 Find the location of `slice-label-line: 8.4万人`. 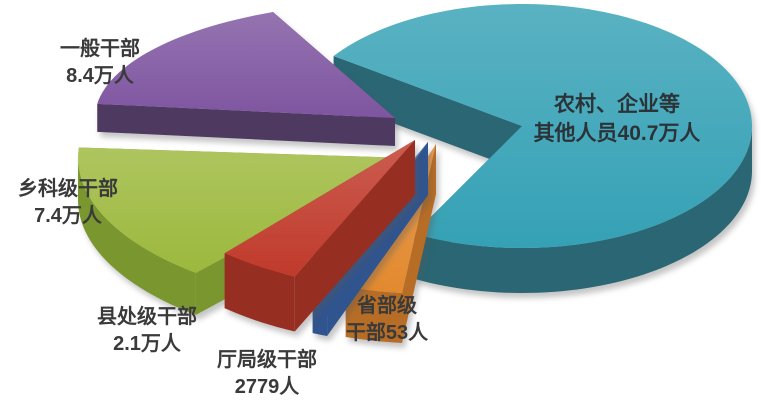

slice-label-line: 8.4万人 is located at coordinates (100, 76).